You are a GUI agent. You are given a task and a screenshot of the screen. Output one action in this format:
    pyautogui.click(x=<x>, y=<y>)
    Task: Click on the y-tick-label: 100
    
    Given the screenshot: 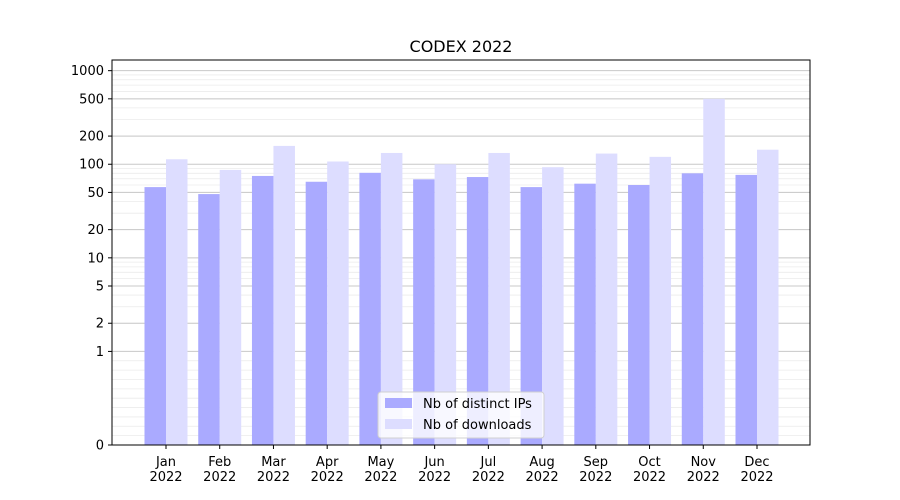 What is the action you would take?
    pyautogui.click(x=91, y=165)
    